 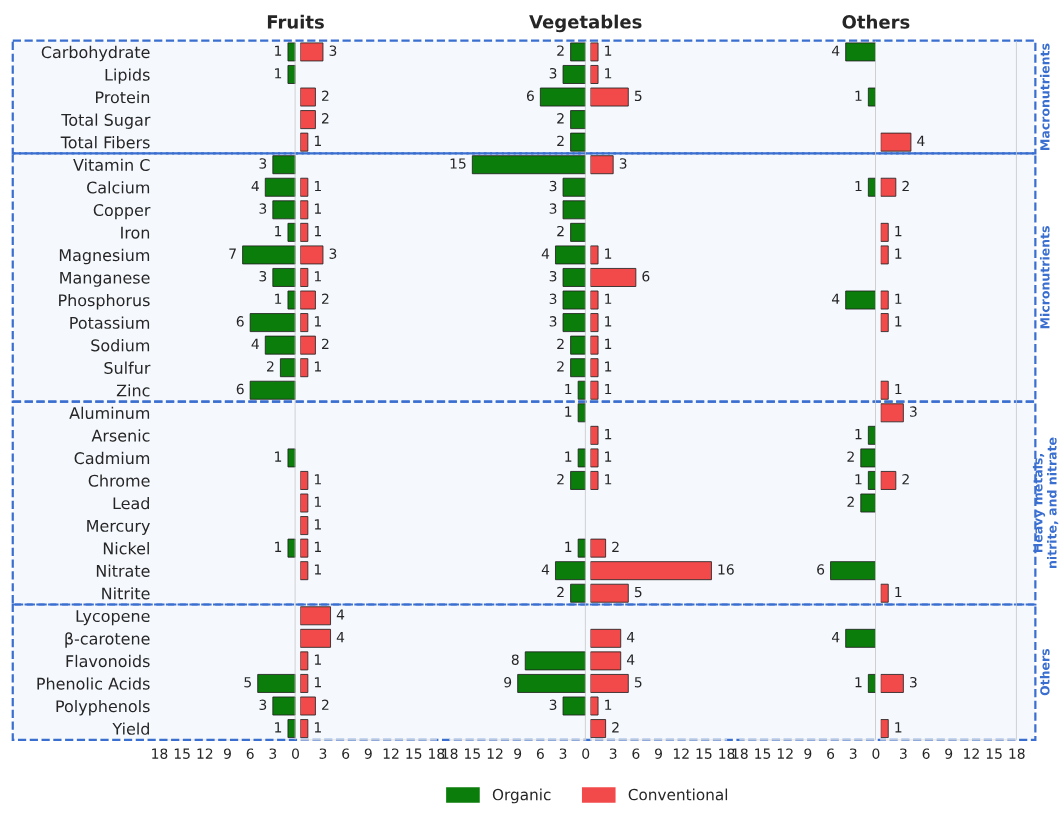 What do you see at coordinates (111, 164) in the screenshot?
I see `y-tick-label: Vitamin C` at bounding box center [111, 164].